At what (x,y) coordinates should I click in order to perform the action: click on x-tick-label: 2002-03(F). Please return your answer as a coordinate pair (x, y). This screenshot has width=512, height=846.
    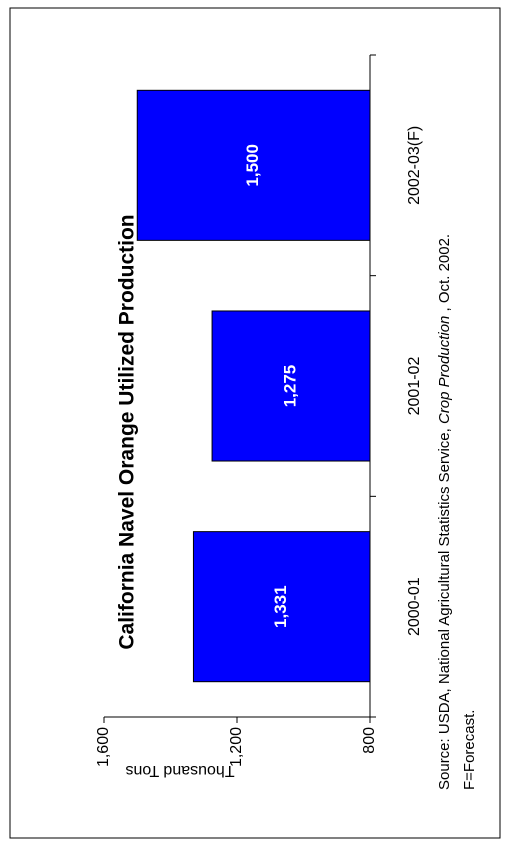
    Looking at the image, I should click on (414, 165).